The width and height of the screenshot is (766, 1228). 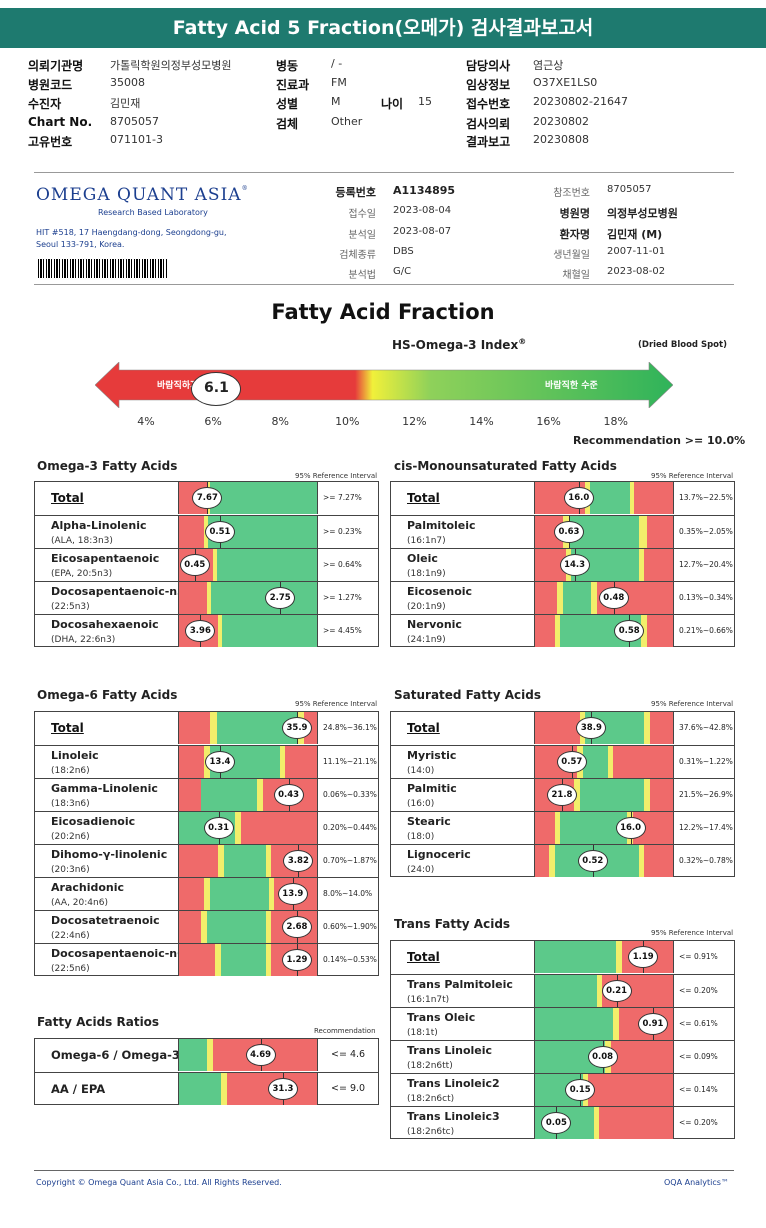 What do you see at coordinates (698, 956) in the screenshot?
I see `reference-range: <= 0.91%` at bounding box center [698, 956].